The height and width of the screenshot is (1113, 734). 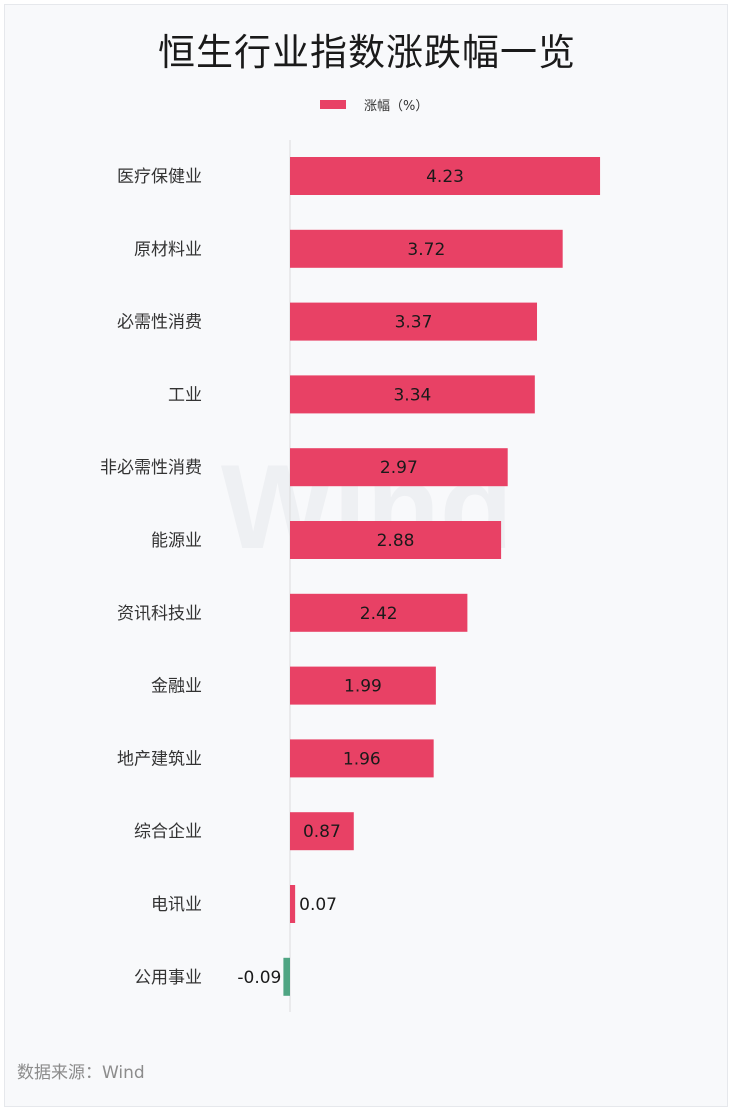 What do you see at coordinates (259, 978) in the screenshot?
I see `value-label: -0.09` at bounding box center [259, 978].